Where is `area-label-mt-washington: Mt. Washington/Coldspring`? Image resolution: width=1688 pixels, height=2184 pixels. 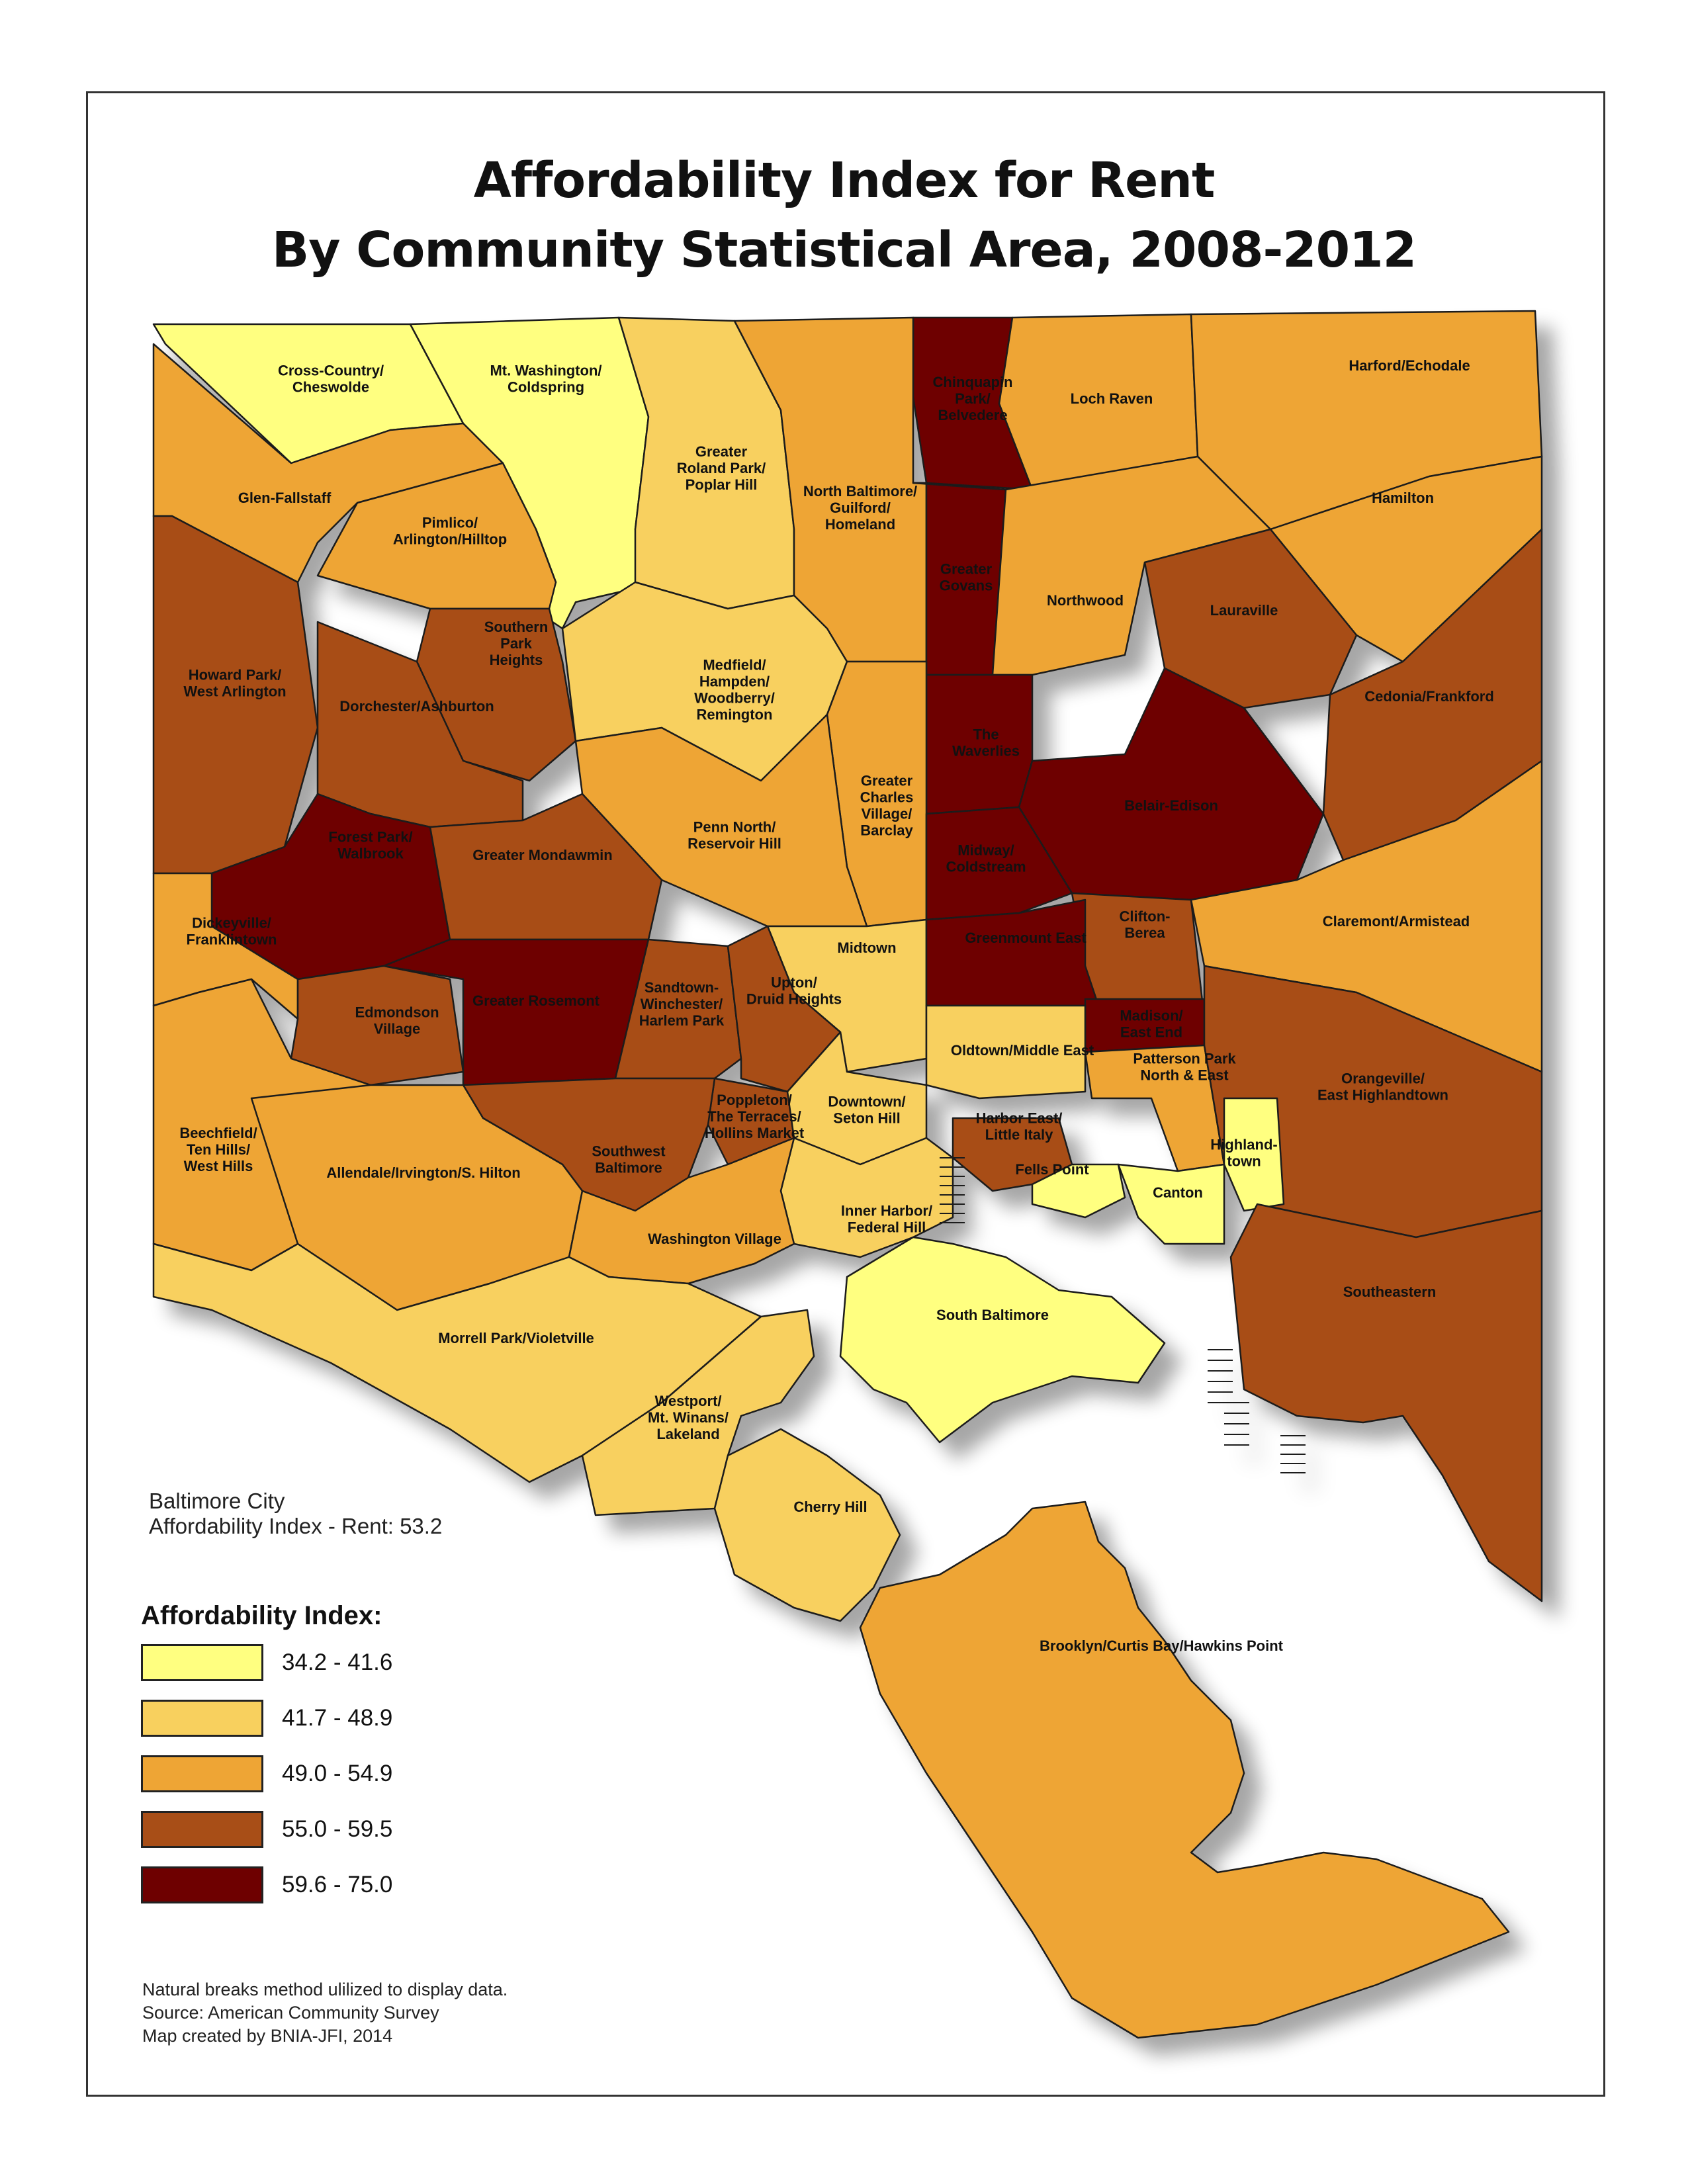
area-label-mt-washington: Mt. Washington/Coldspring is located at coordinates (545, 379).